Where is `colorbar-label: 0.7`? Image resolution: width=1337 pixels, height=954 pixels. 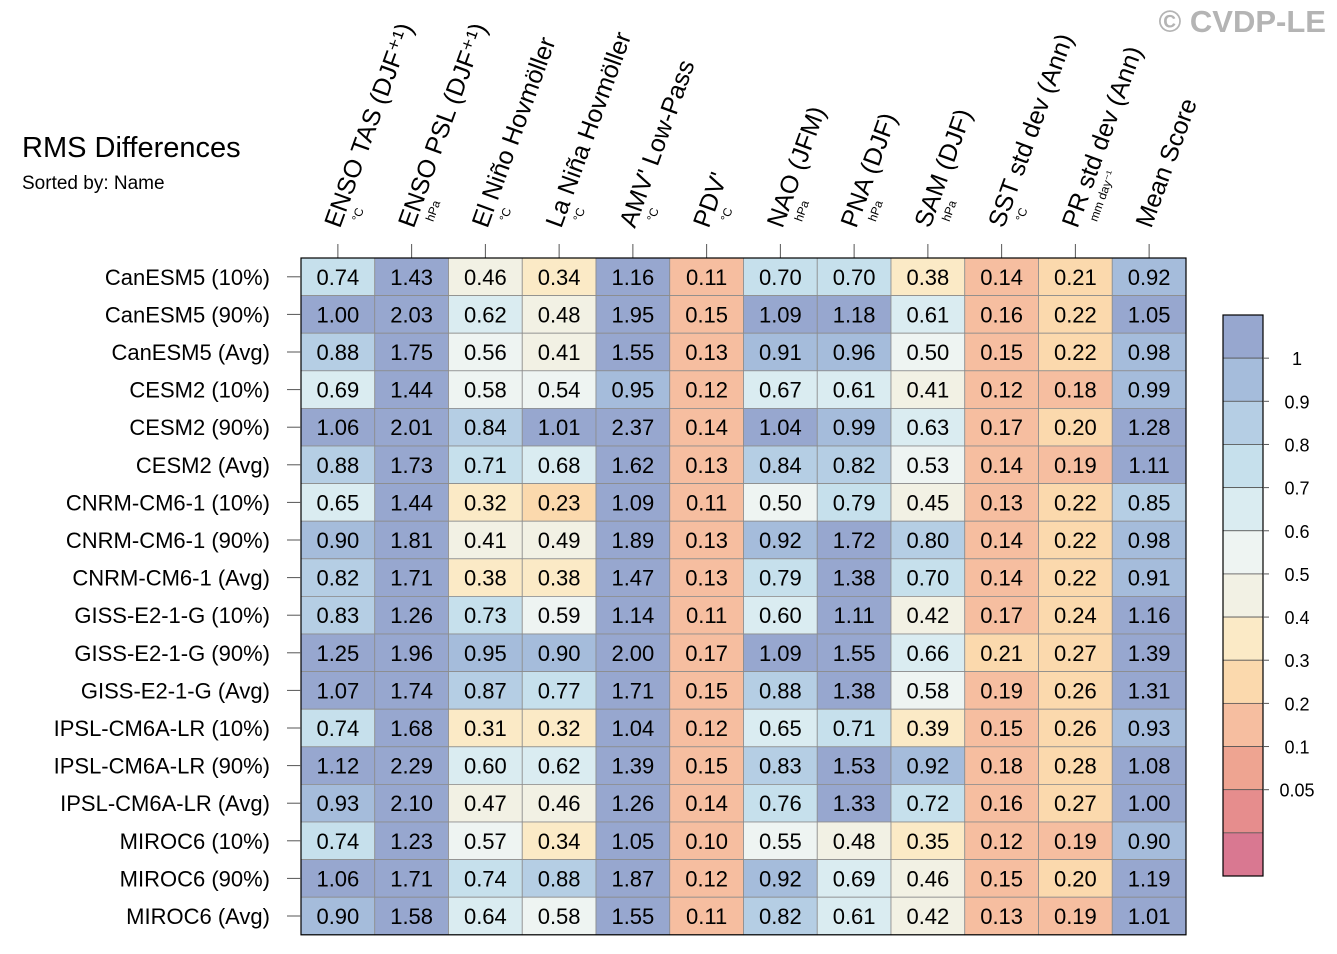
colorbar-label: 0.7 is located at coordinates (1296, 489).